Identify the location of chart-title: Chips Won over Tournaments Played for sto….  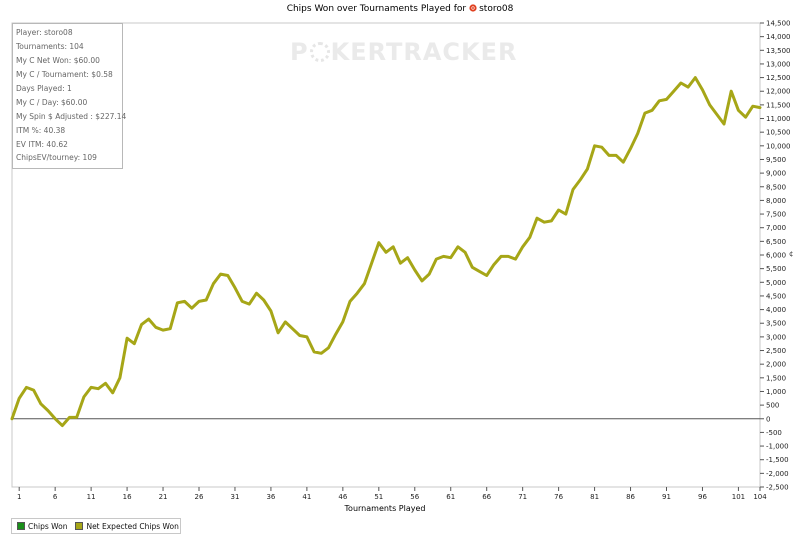
(400, 9).